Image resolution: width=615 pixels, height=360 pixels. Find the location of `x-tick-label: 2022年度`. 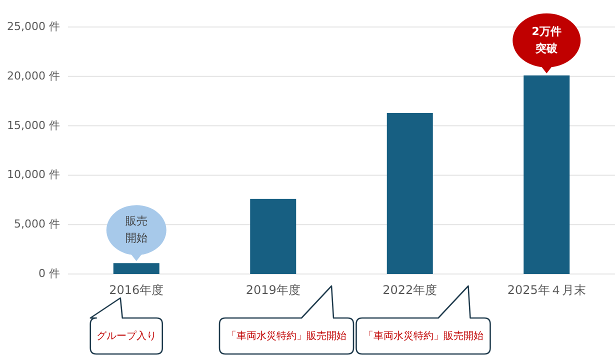

x-tick-label: 2022年度 is located at coordinates (410, 290).